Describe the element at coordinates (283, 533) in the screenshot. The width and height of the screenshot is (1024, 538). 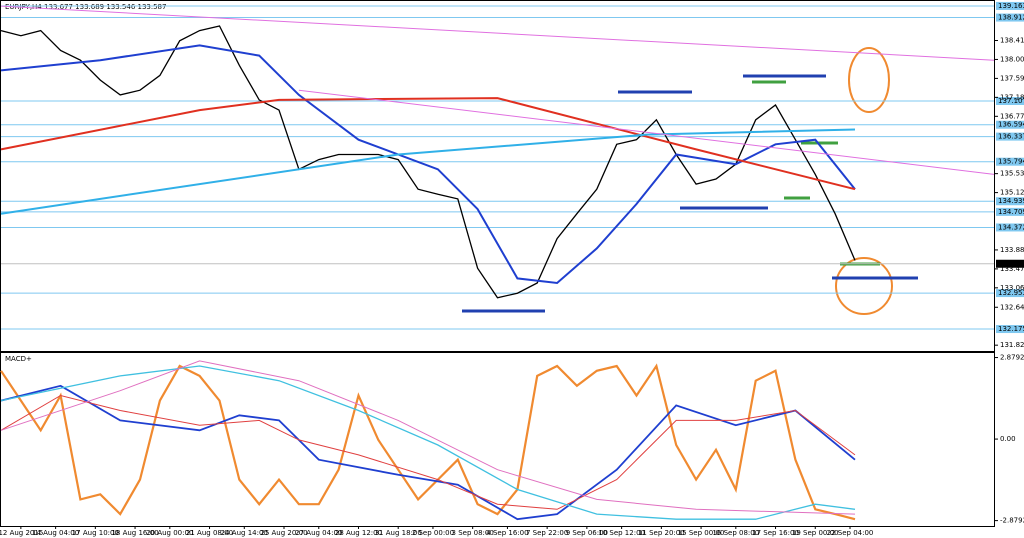
I see `x-tick-label: 25 Aug 20:00` at that location.